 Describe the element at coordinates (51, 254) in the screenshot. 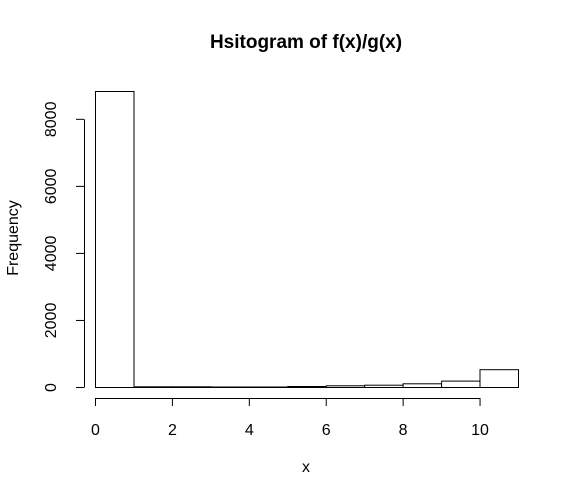

I see `y-tick-label-2: 4000` at that location.